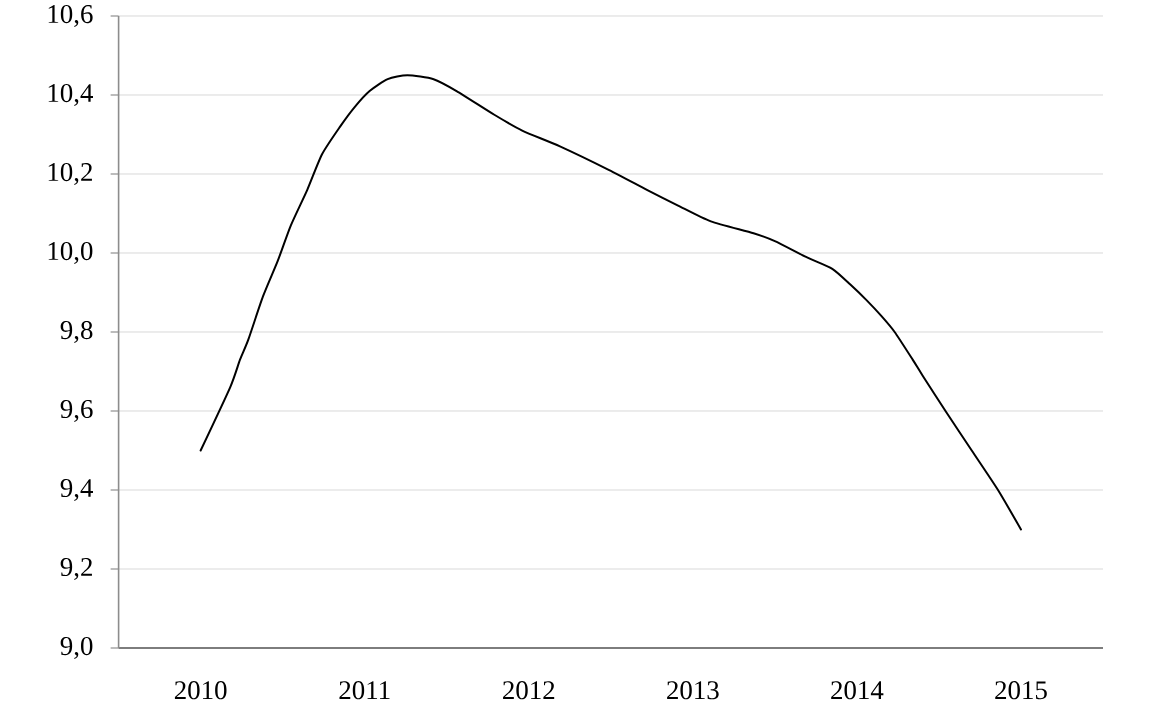 The image size is (1152, 705). I want to click on y-tick-label: 10,4, so click(70, 95).